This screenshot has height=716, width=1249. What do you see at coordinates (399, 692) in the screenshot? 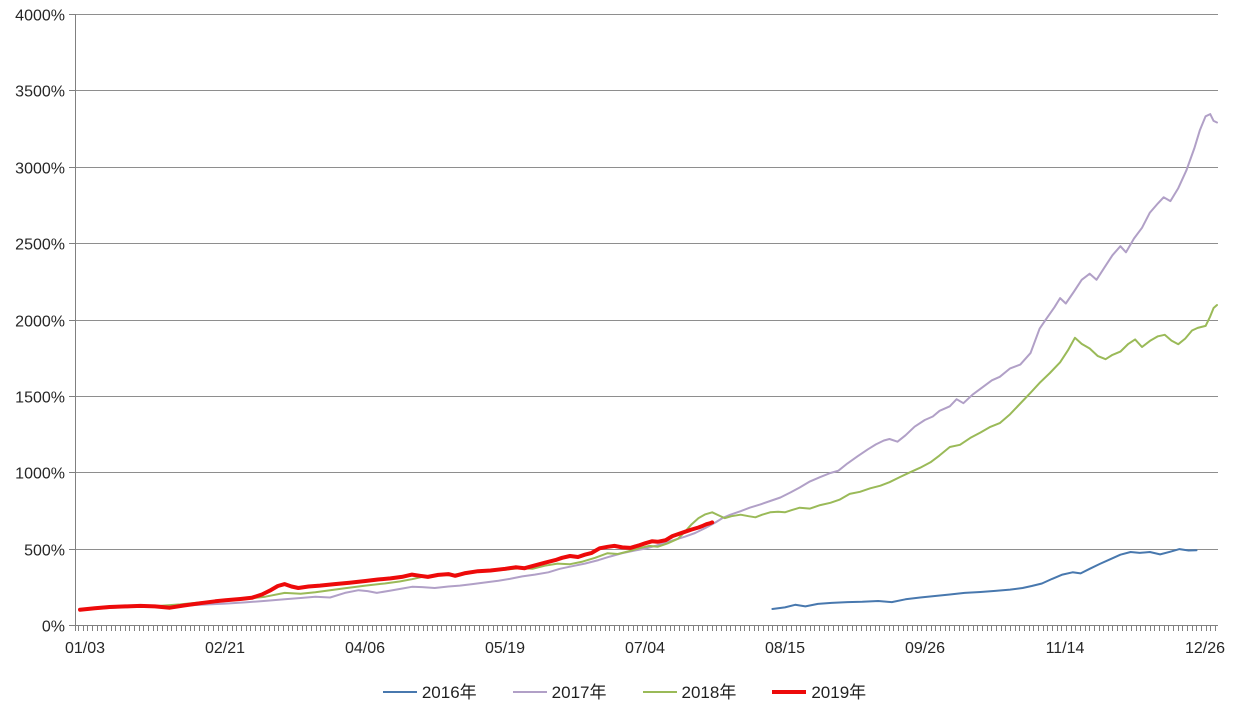
I see `legend-line-swatch-2016` at bounding box center [399, 692].